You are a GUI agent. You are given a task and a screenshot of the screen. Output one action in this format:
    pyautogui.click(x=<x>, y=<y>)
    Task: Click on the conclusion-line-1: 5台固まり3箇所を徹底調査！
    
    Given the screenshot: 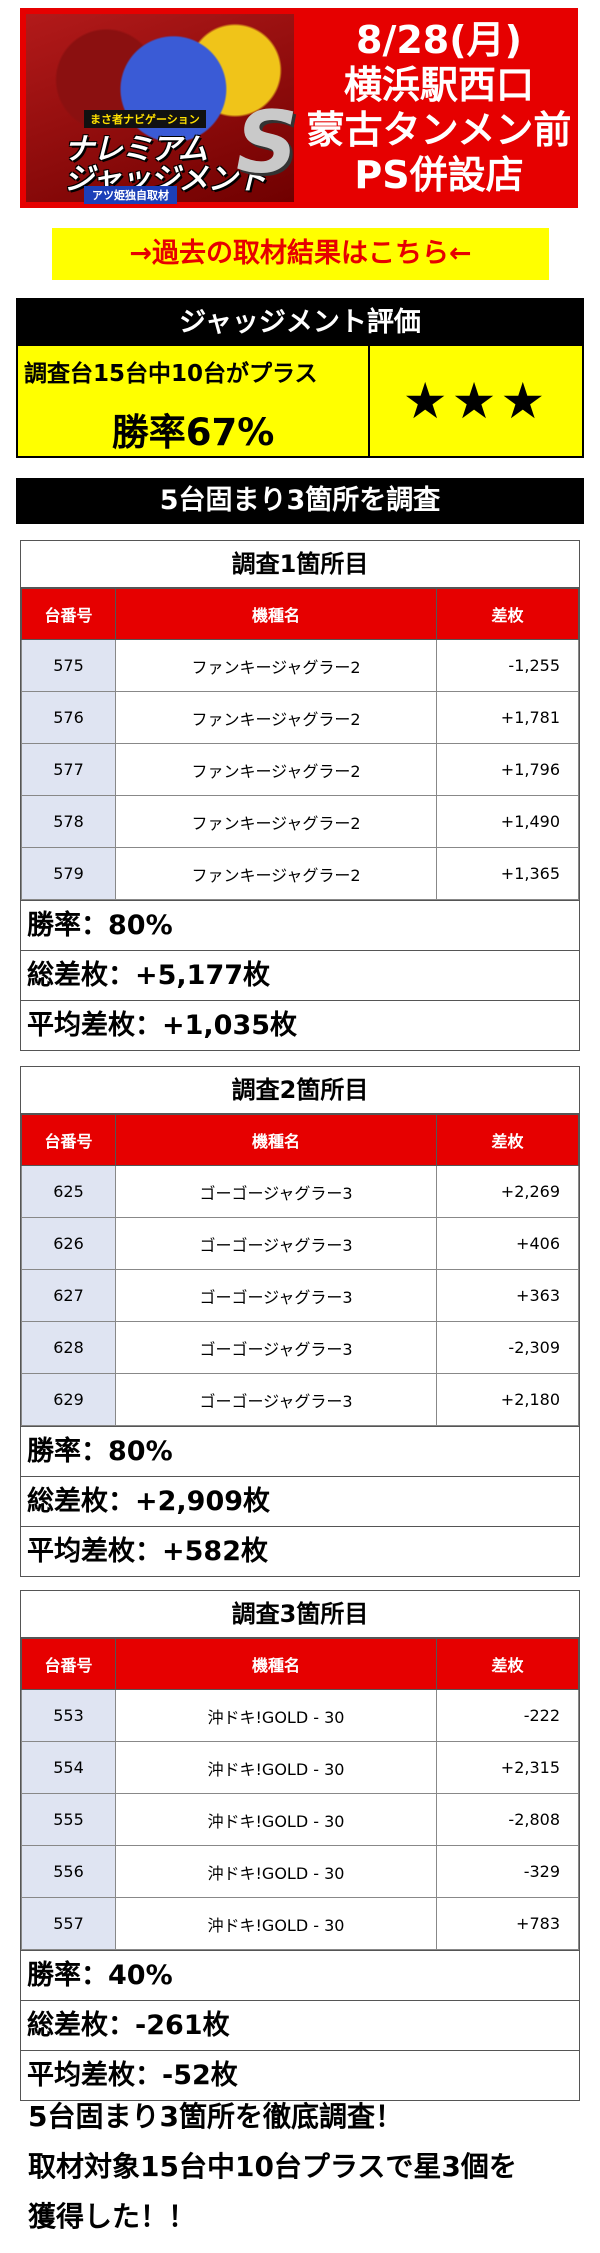 What is the action you would take?
    pyautogui.click(x=215, y=2116)
    